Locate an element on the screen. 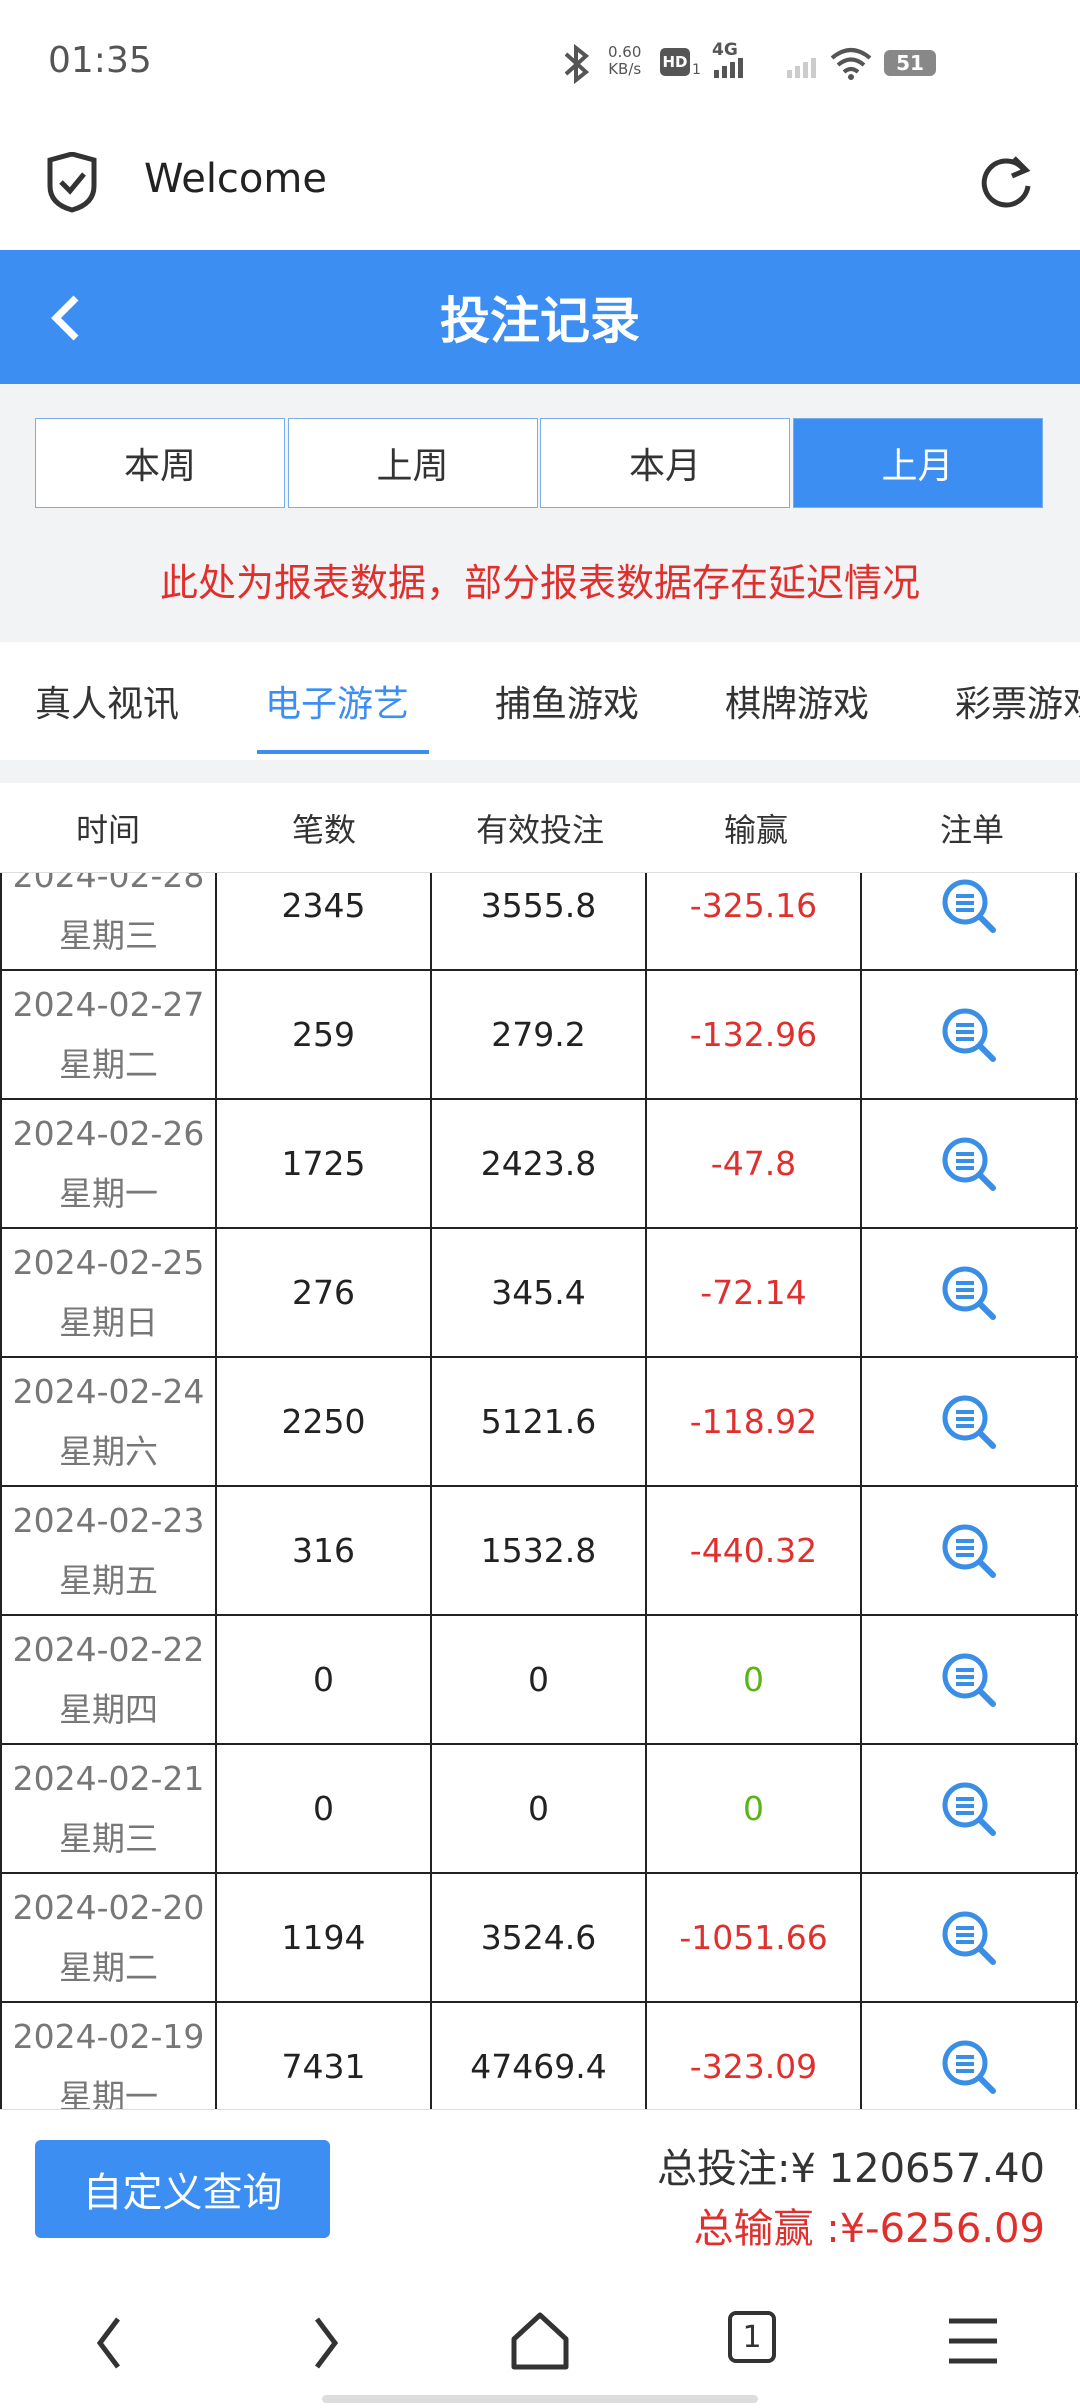 The width and height of the screenshot is (1080, 2408). table-row: 2024-02-25 星期日 276 345.4 -72.14 is located at coordinates (540, 1293).